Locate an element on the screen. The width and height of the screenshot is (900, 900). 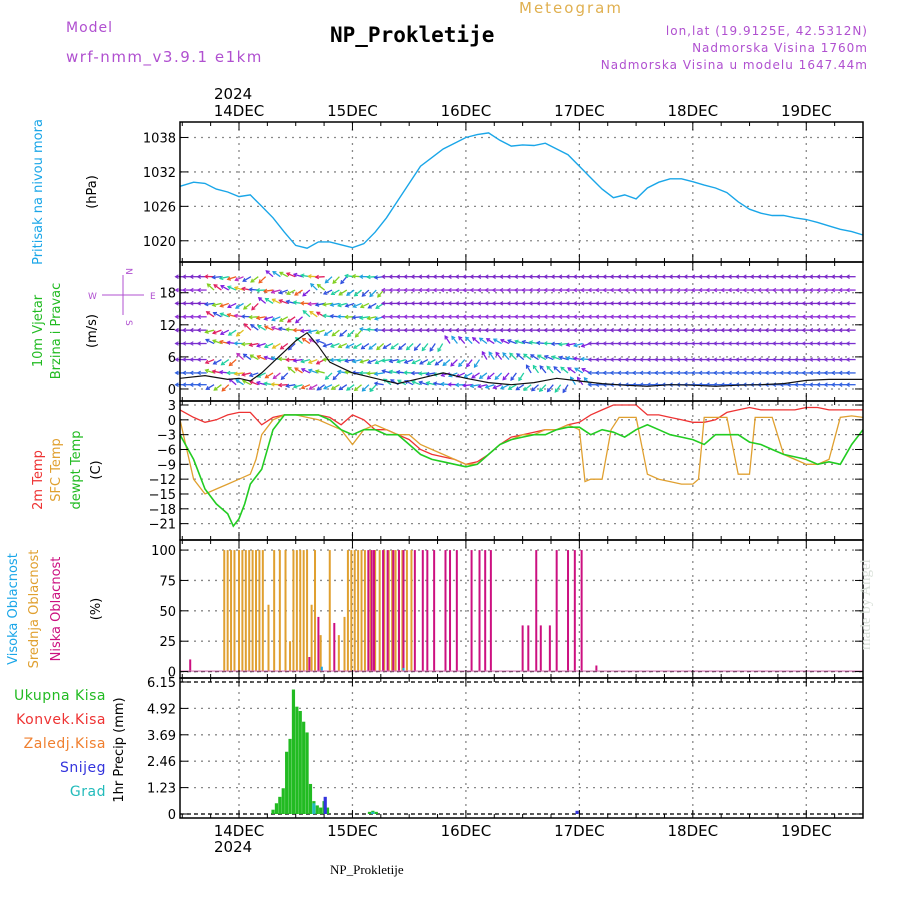
footer-station: NP_Prokletije is located at coordinates (367, 869).